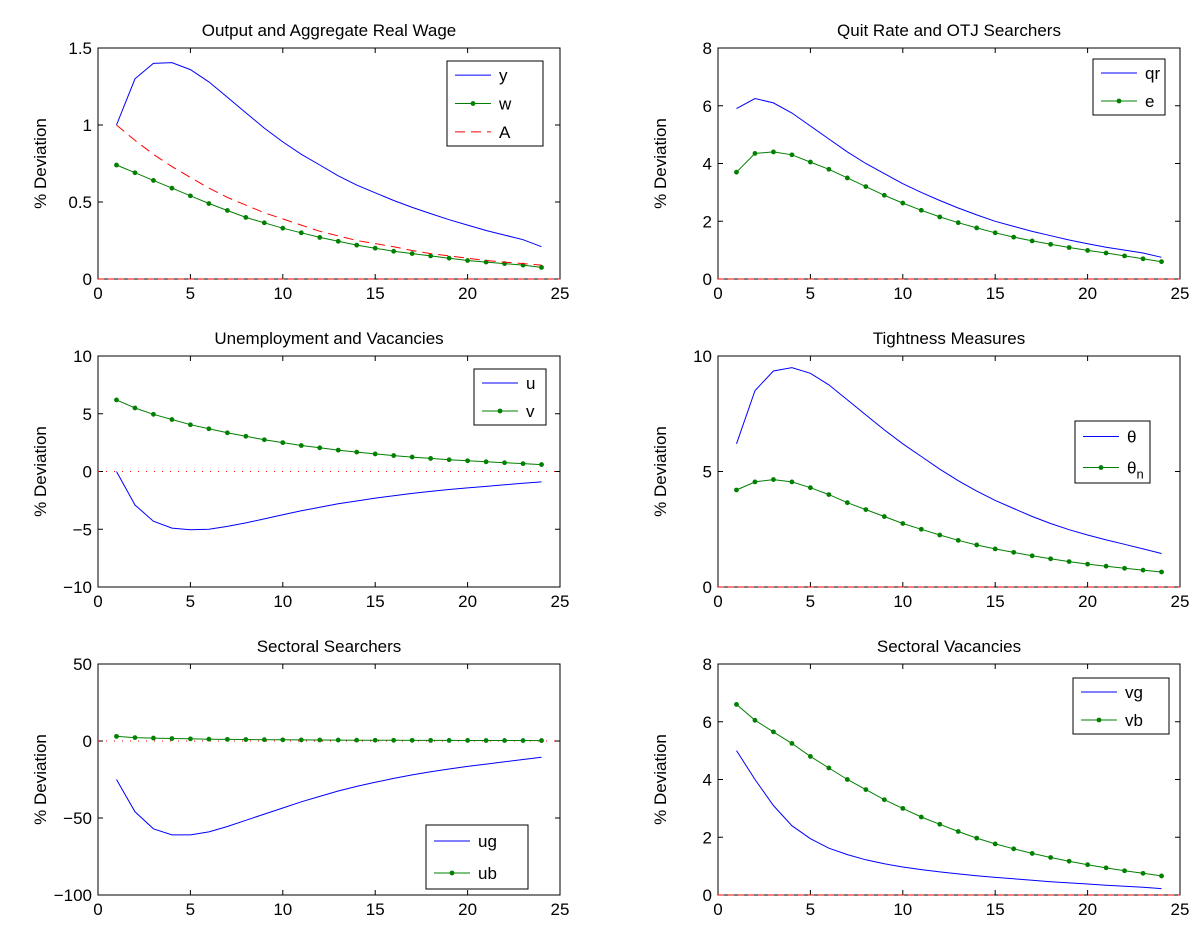 The image size is (1202, 933). What do you see at coordinates (77, 818) in the screenshot?
I see `y-tick-label: −50` at bounding box center [77, 818].